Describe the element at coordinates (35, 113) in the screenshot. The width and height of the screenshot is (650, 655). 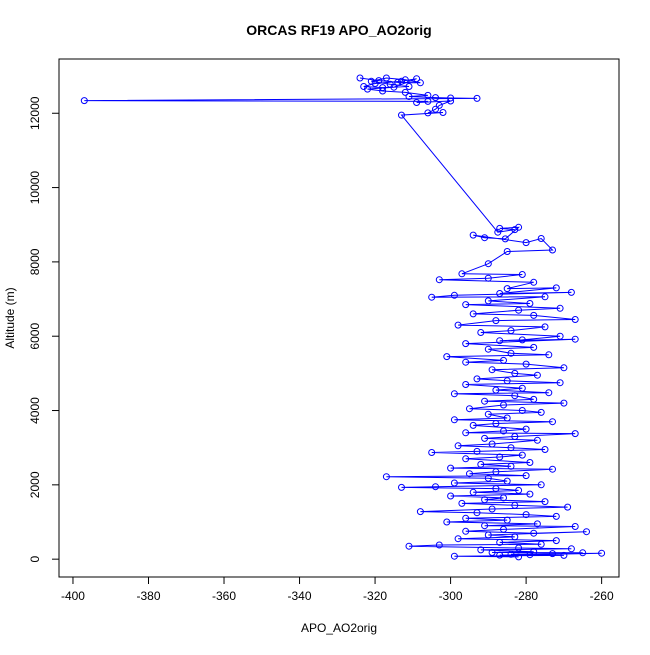
I see `y-tick-label: 12000` at that location.